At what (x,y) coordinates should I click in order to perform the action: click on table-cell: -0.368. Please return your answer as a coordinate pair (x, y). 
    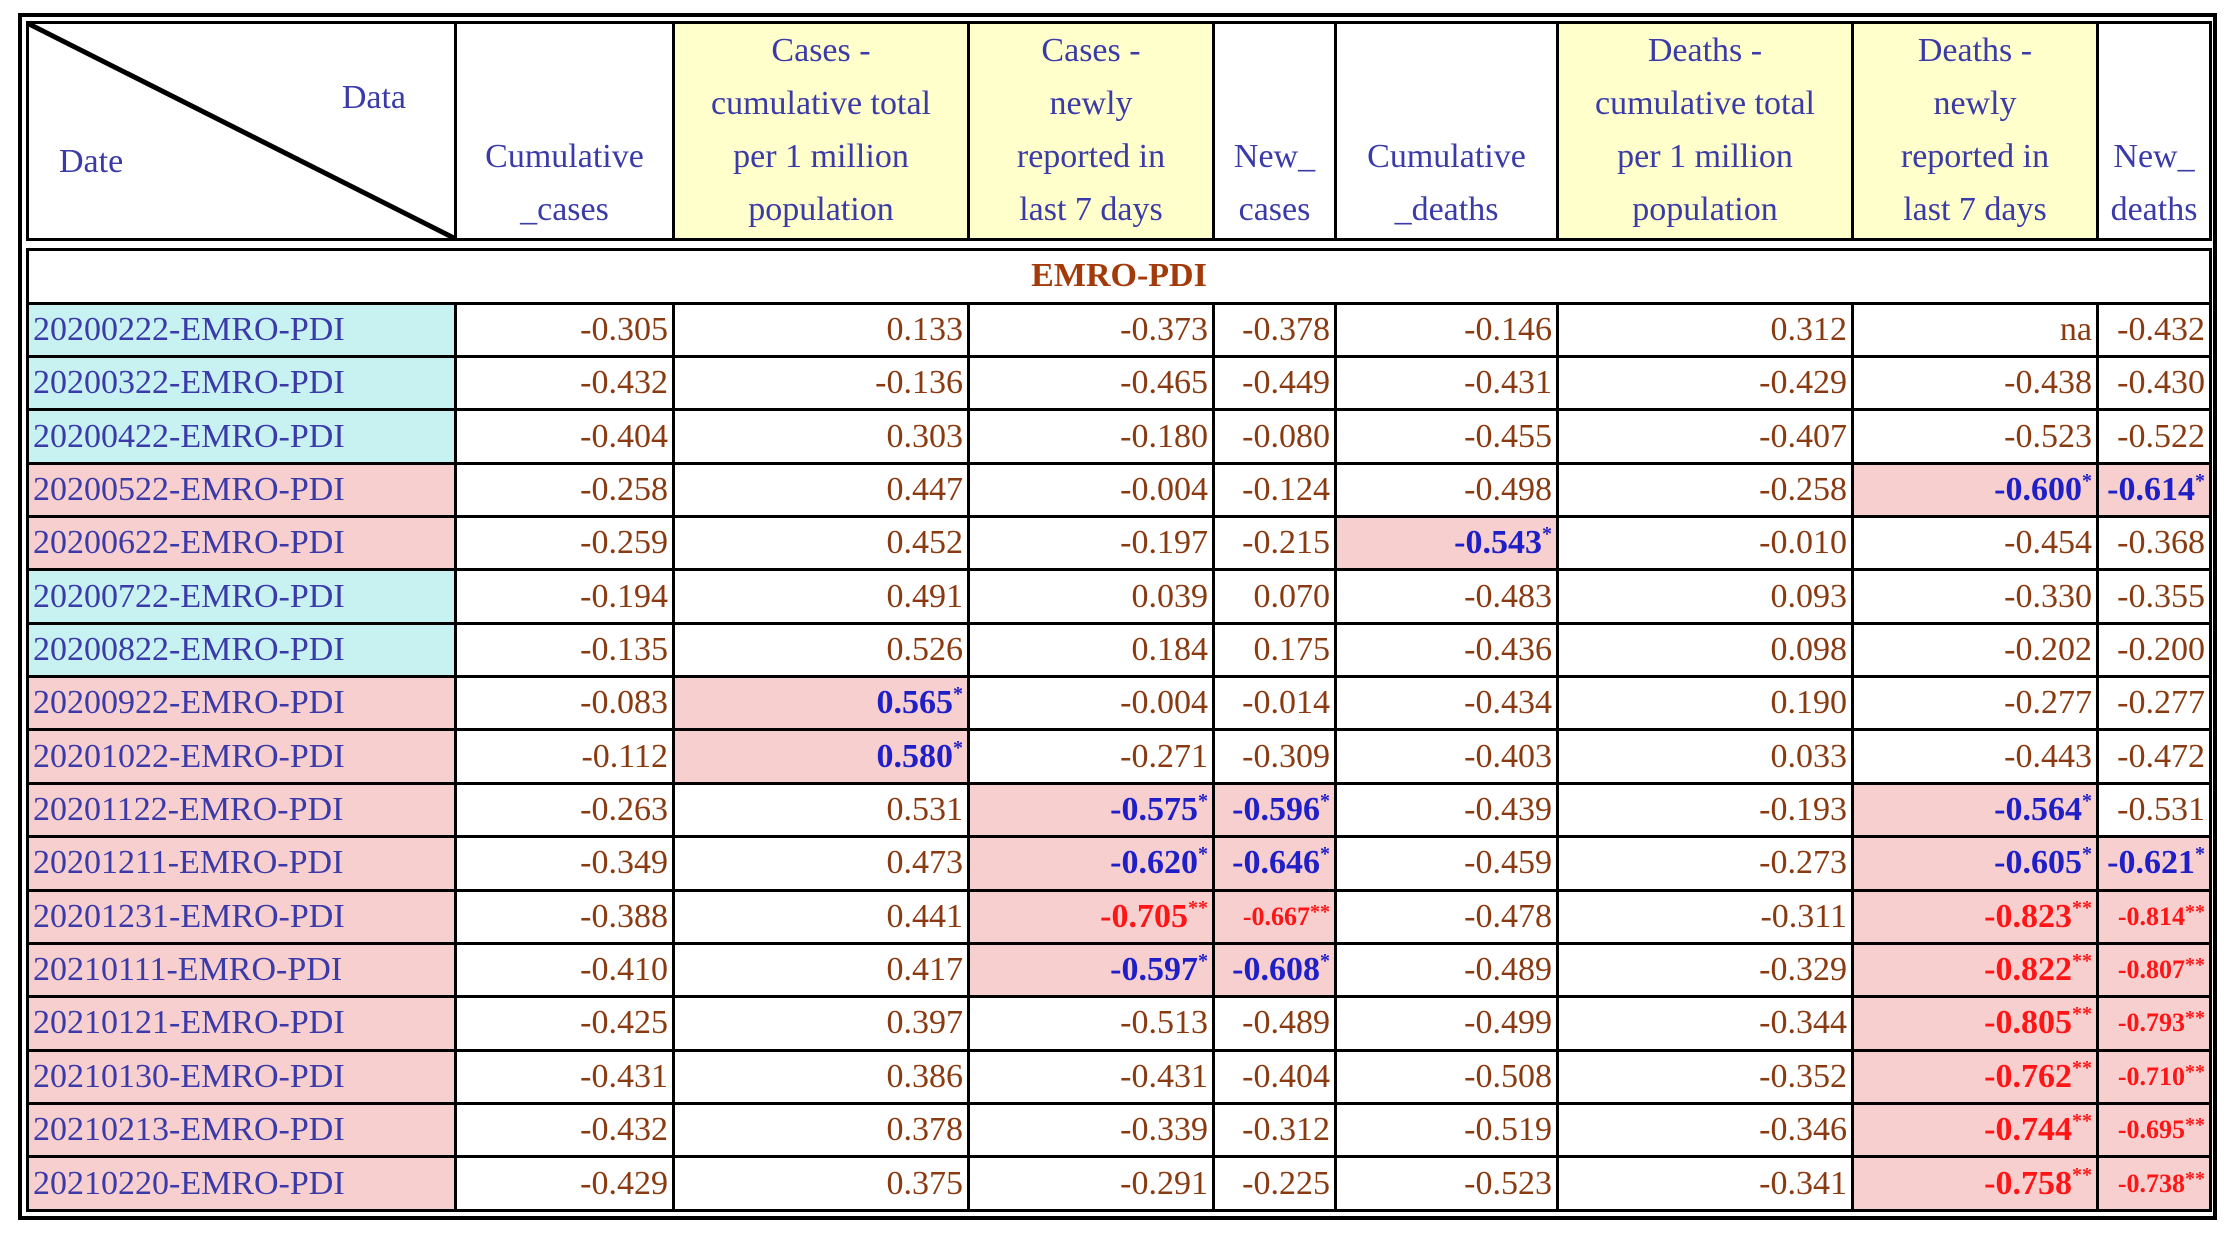
    Looking at the image, I should click on (2154, 543).